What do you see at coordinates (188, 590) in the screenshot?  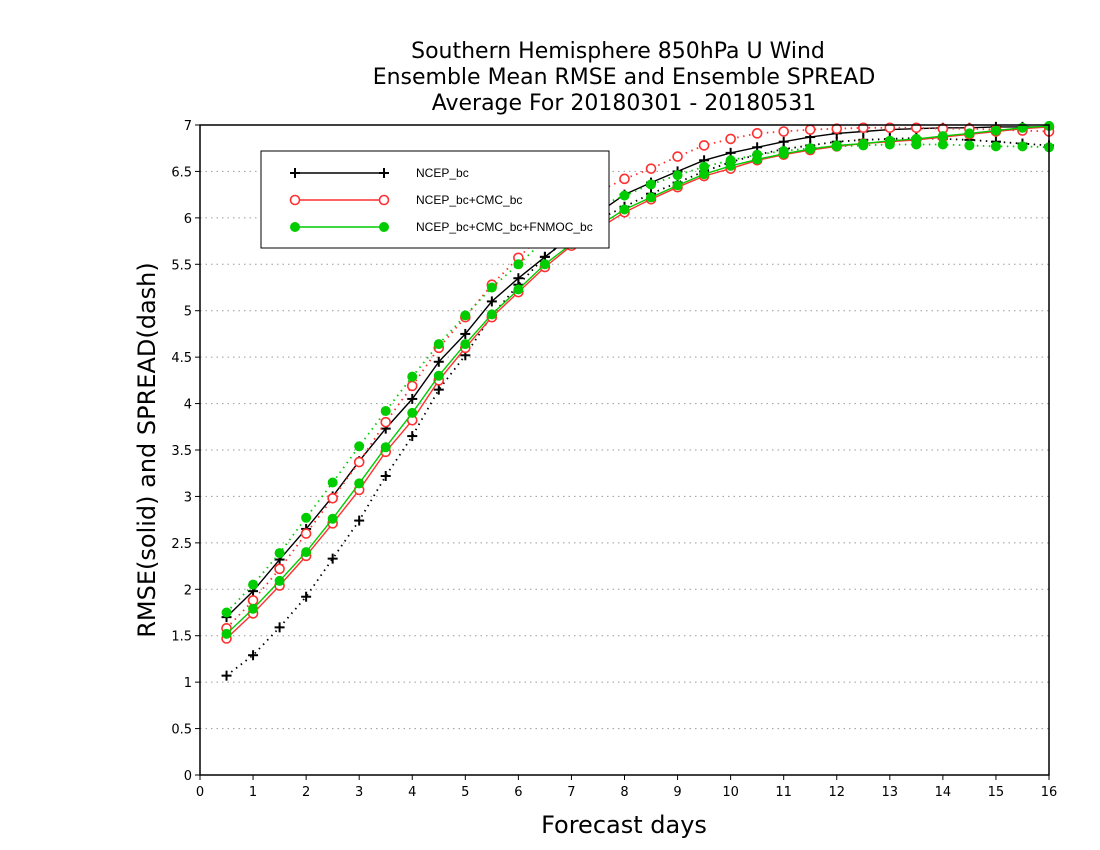 I see `y-tick-label: 2` at bounding box center [188, 590].